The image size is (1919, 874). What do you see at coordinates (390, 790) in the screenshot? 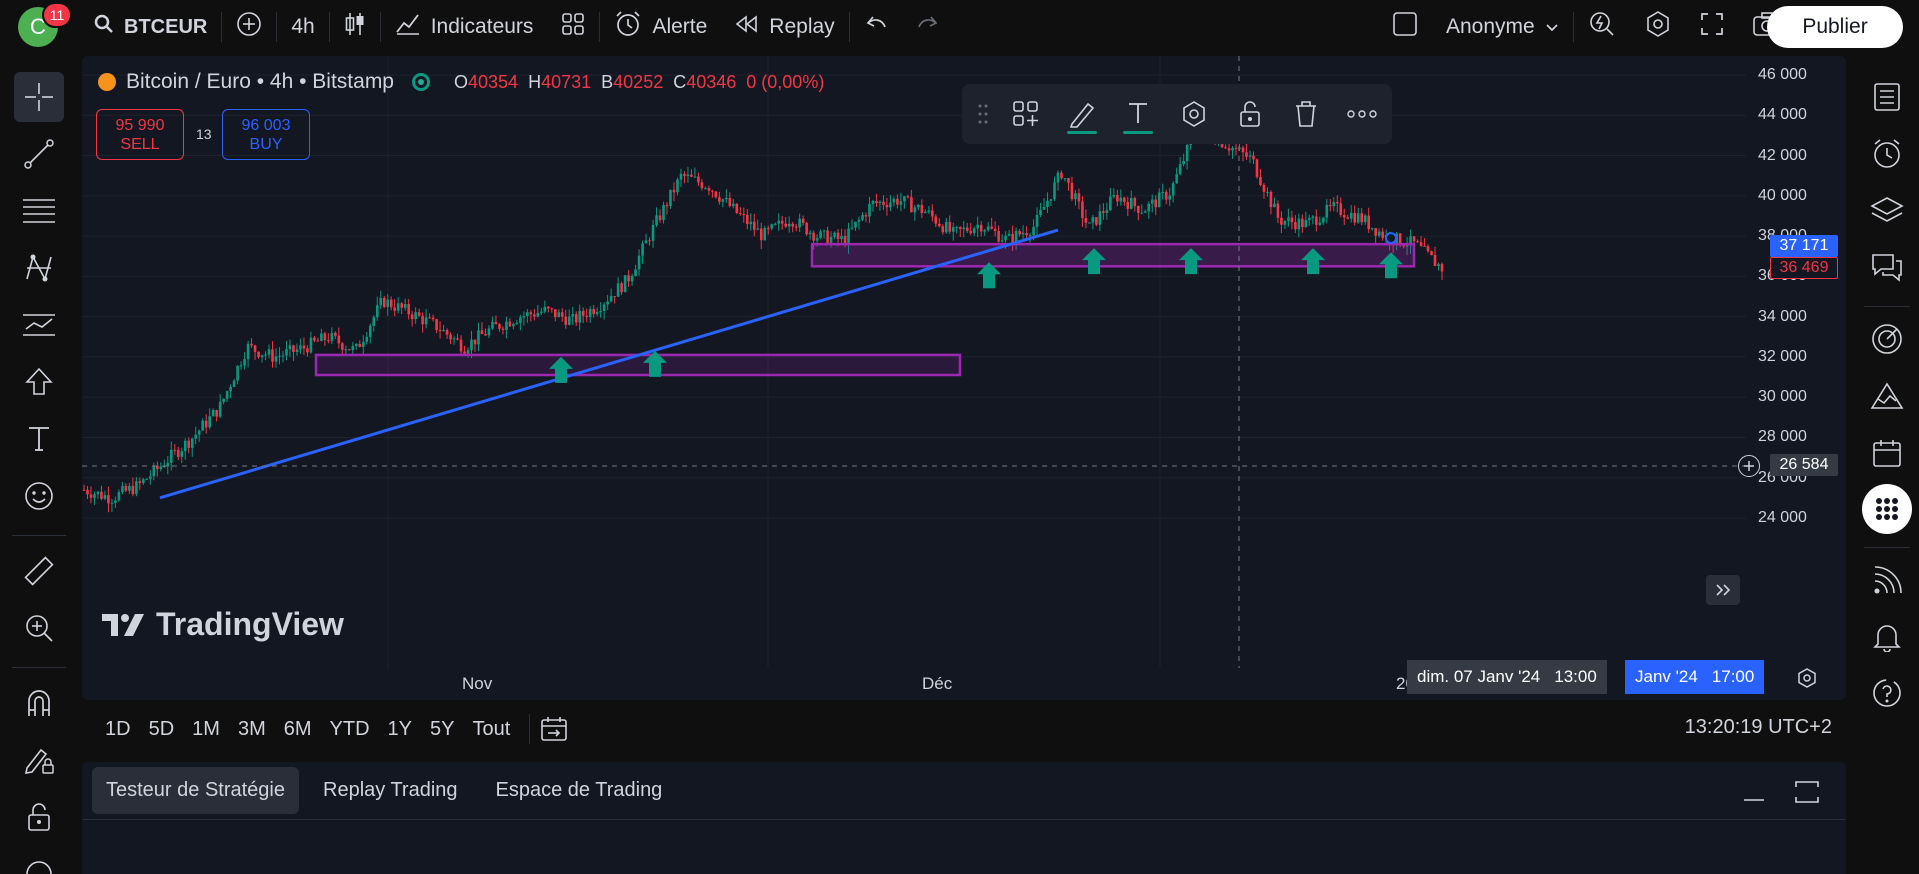
I see `tab-replay-trading: Replay Trading` at bounding box center [390, 790].